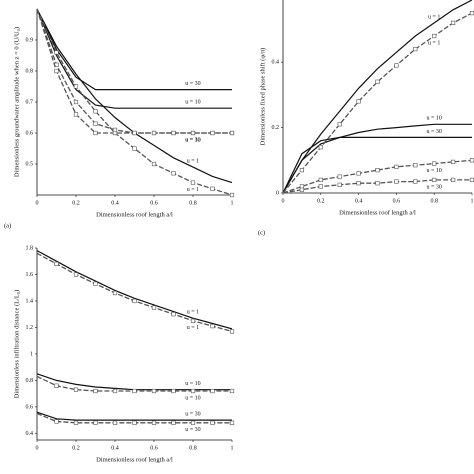 The width and height of the screenshot is (474, 474). Describe the element at coordinates (134, 214) in the screenshot. I see `x-axis-label: Dimensionless roof length a/l` at that location.